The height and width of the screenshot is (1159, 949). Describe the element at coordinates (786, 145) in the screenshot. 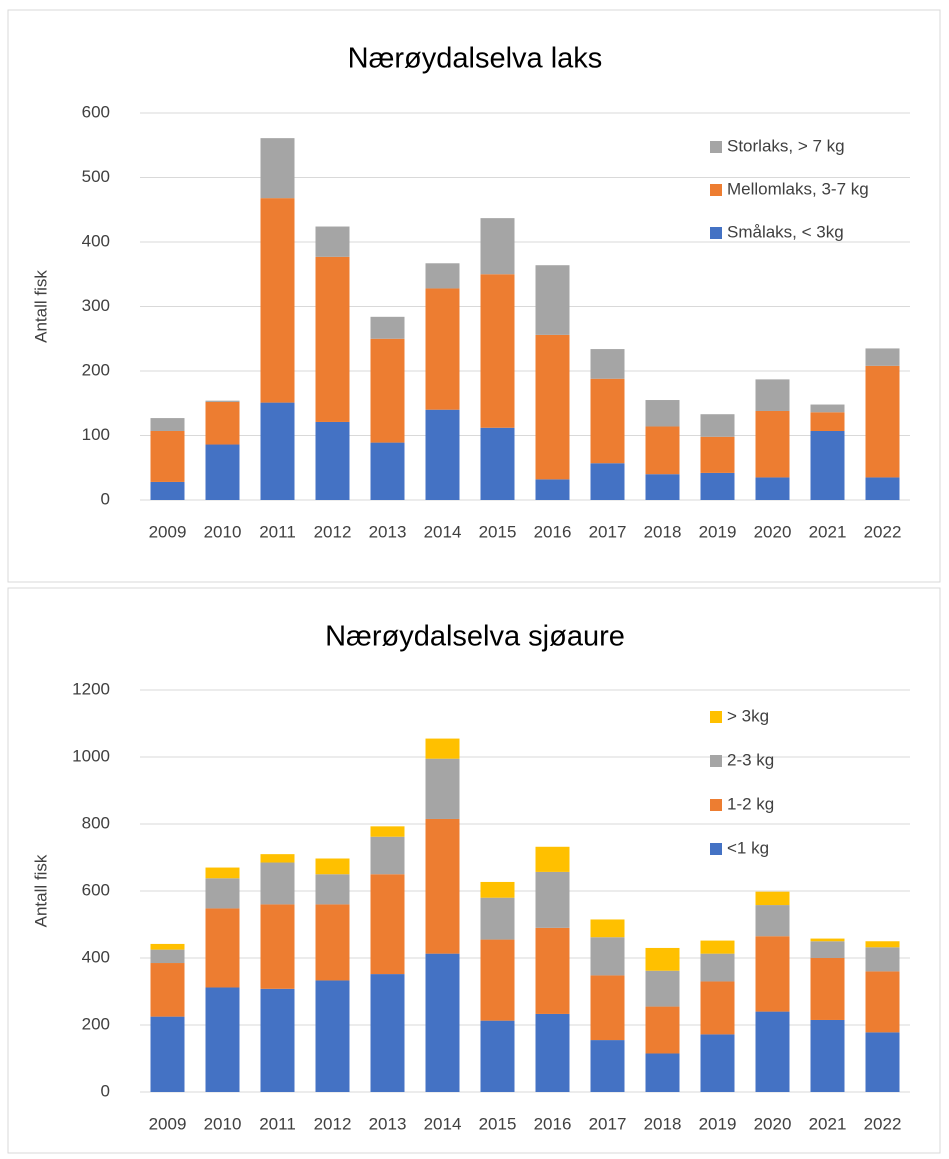

I see `legend-label: Storlaks, > 7 kg` at that location.